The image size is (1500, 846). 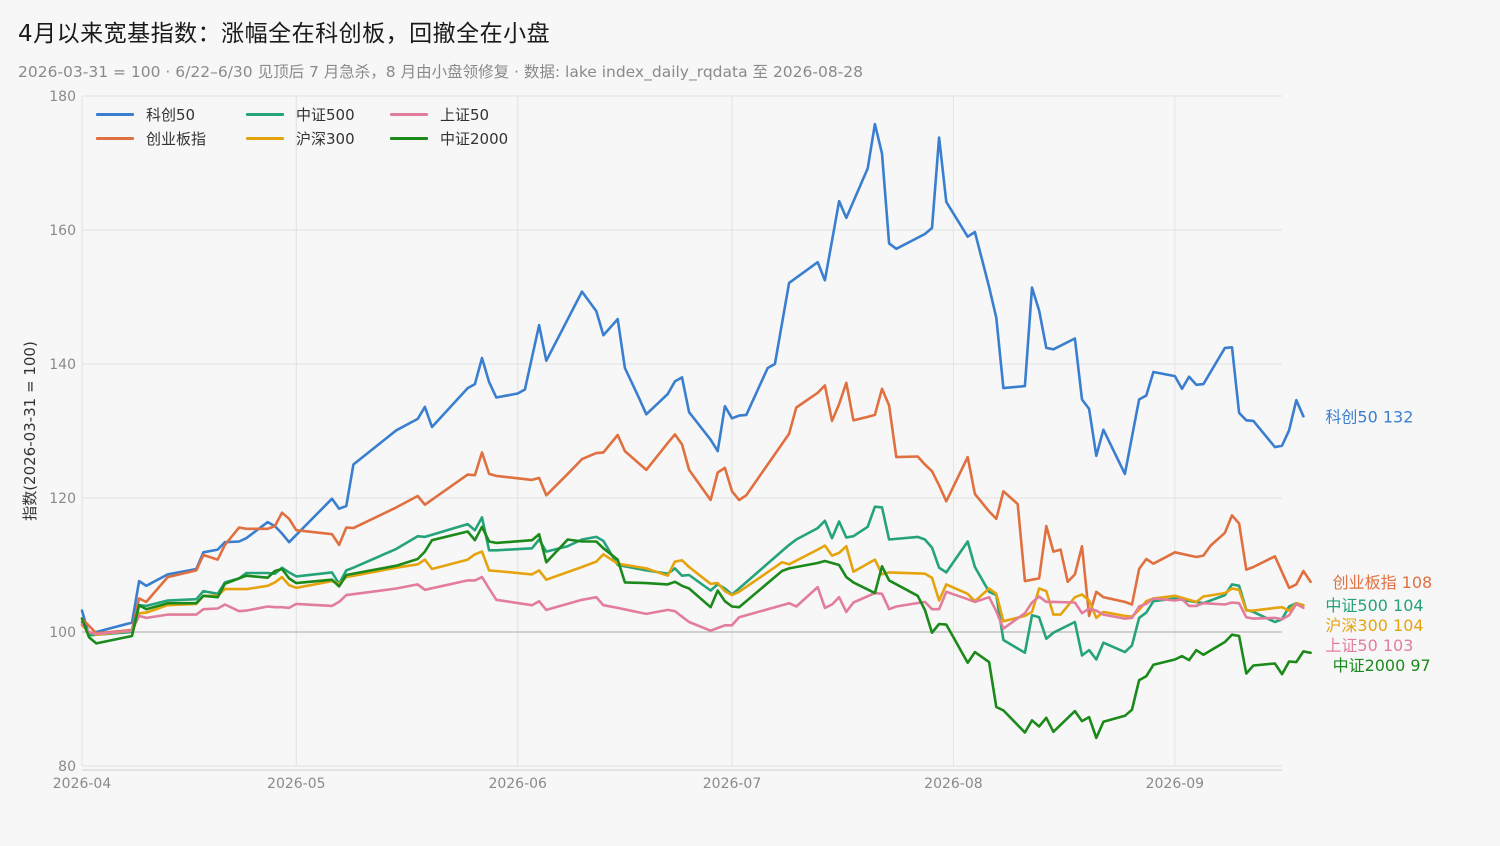 I want to click on chart-title: 4月以来宽基指数：涨幅全在科创板，回撤全在小盘, so click(x=284, y=34).